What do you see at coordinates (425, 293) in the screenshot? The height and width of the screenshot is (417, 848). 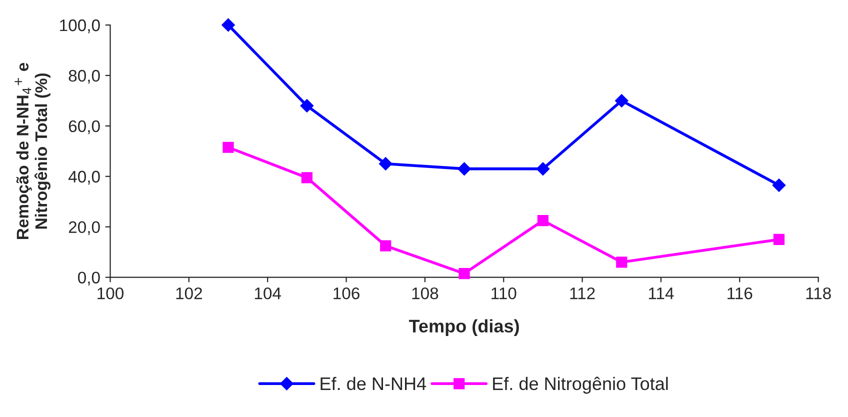 I see `x-tick-label: 108` at bounding box center [425, 293].